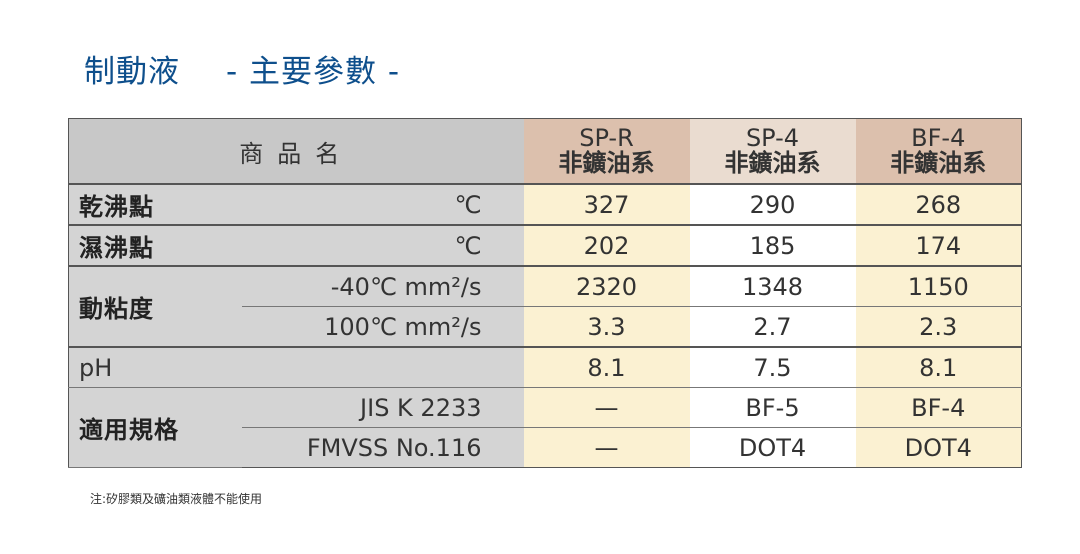 Image resolution: width=1080 pixels, height=554 pixels. I want to click on table-row-wet-boiling: 濕沸點 ℃ 202 185 174, so click(545, 246).